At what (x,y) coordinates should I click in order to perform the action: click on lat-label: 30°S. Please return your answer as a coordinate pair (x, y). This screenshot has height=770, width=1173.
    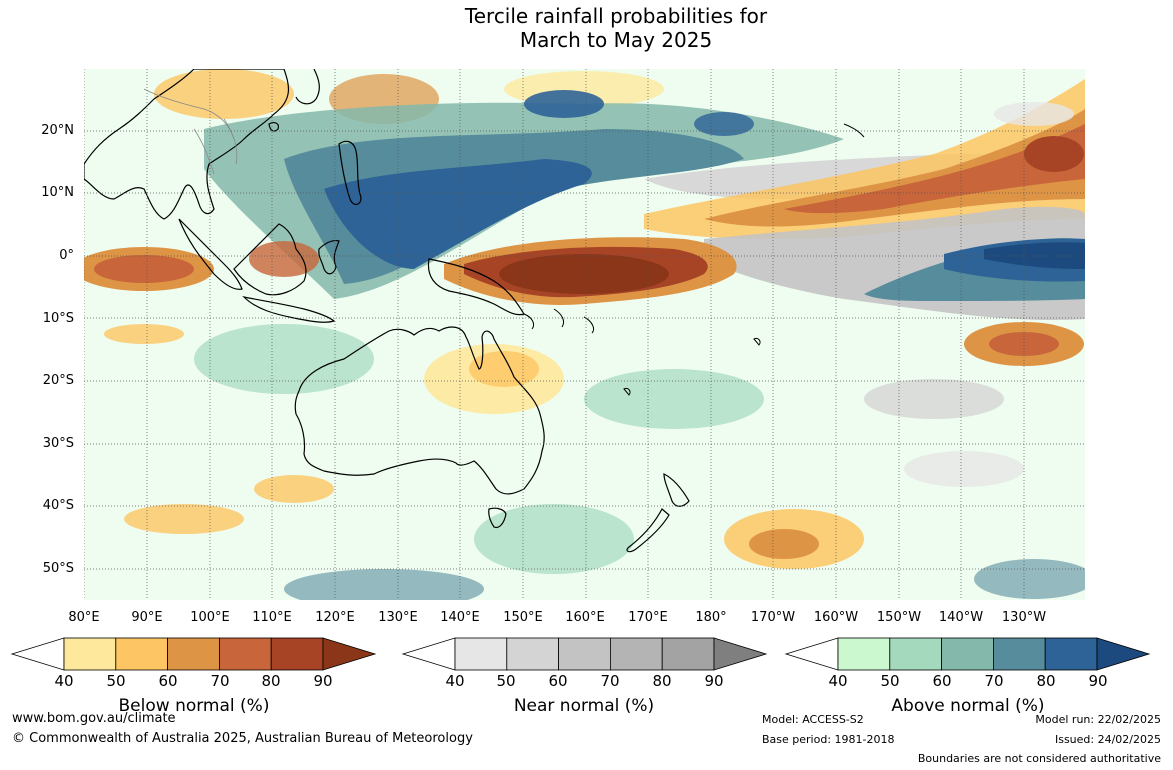
    Looking at the image, I should click on (58, 443).